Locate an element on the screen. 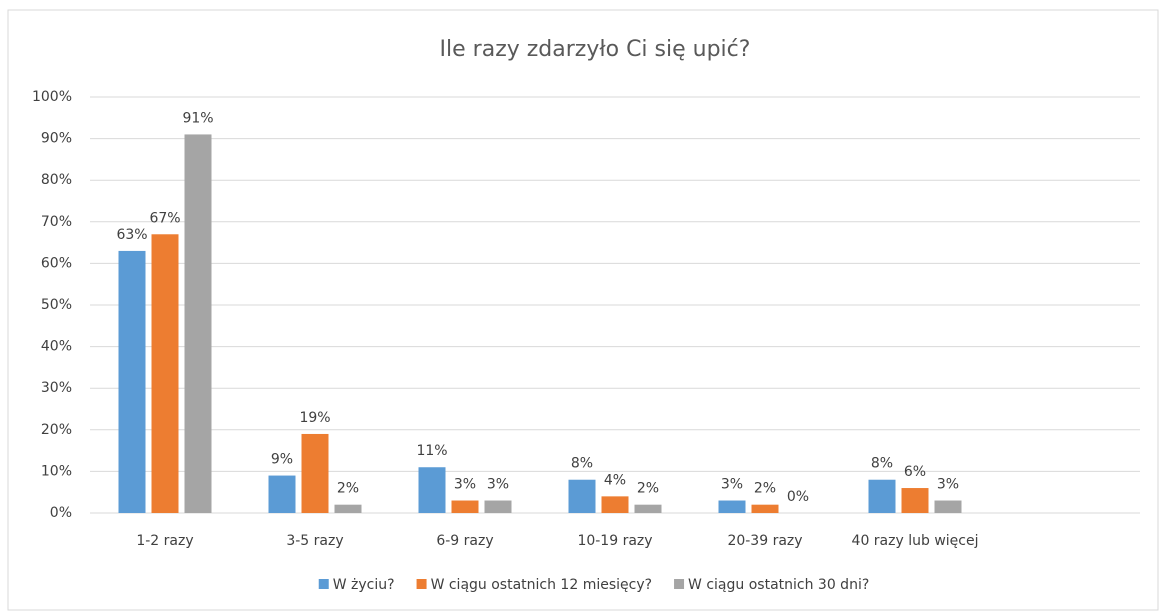 The height and width of the screenshot is (612, 1161). y-tick-label: 100% is located at coordinates (52, 97).